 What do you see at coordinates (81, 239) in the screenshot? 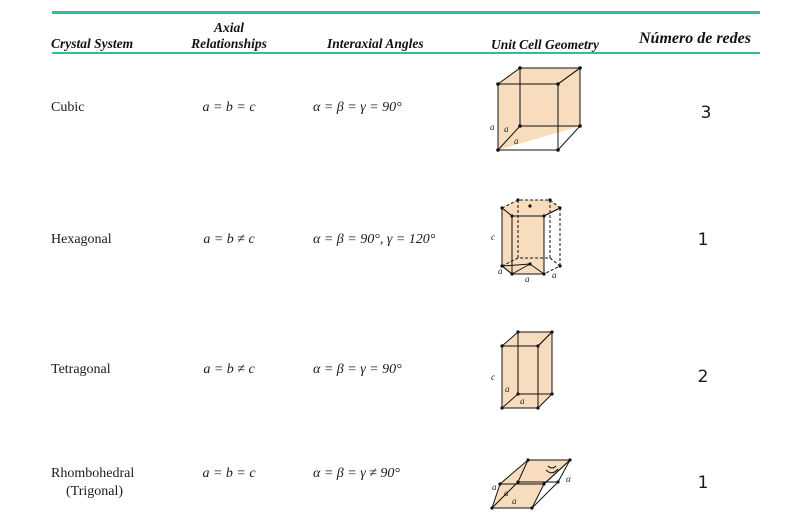
I see `row-hexagonal-system: Hexagonal` at bounding box center [81, 239].